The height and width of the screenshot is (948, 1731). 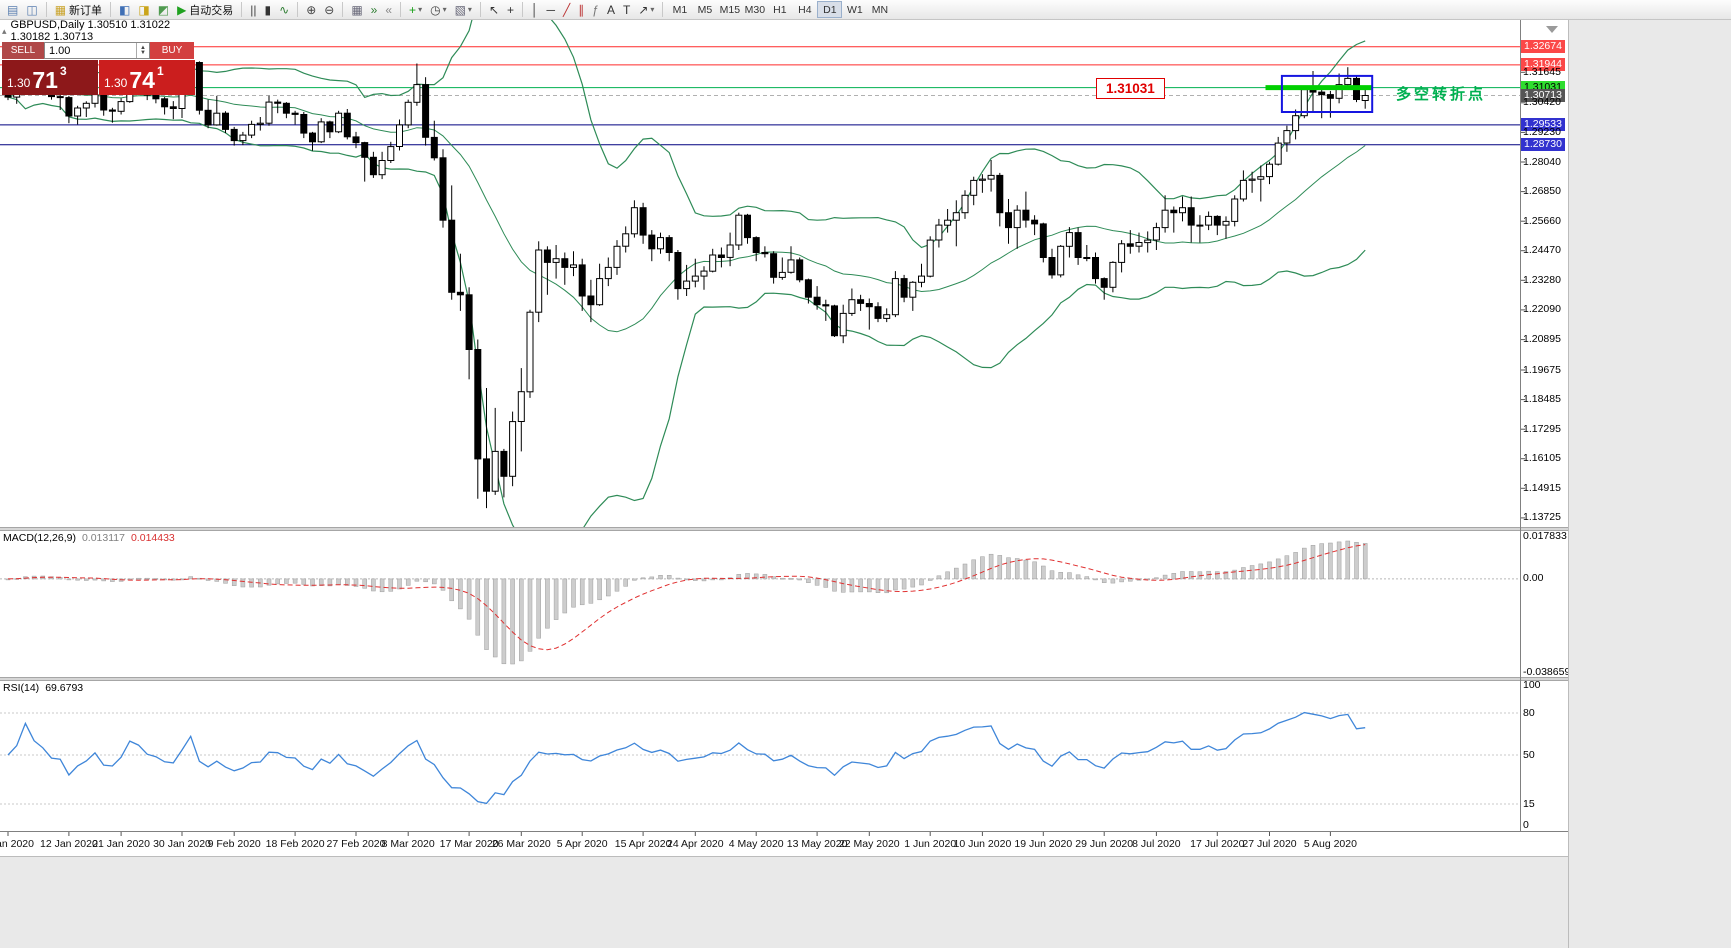 I want to click on timeframe-mn: MN, so click(x=880, y=10).